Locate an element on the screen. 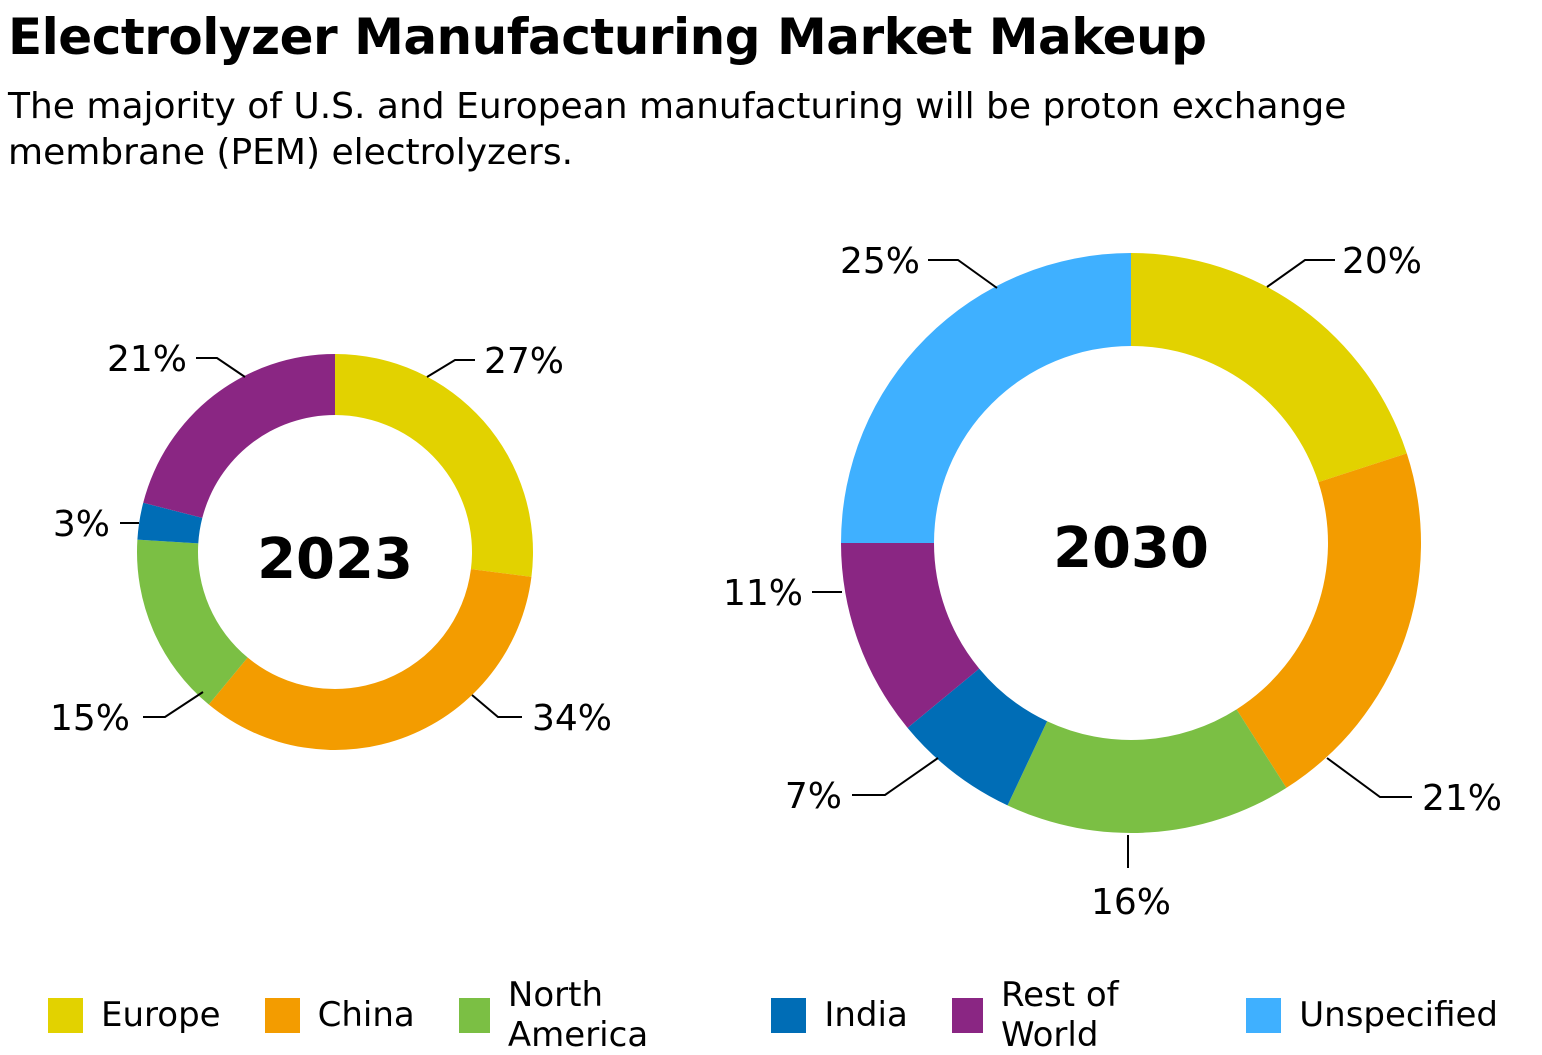 The height and width of the screenshot is (1055, 1542). data-label: 7% is located at coordinates (813, 796).